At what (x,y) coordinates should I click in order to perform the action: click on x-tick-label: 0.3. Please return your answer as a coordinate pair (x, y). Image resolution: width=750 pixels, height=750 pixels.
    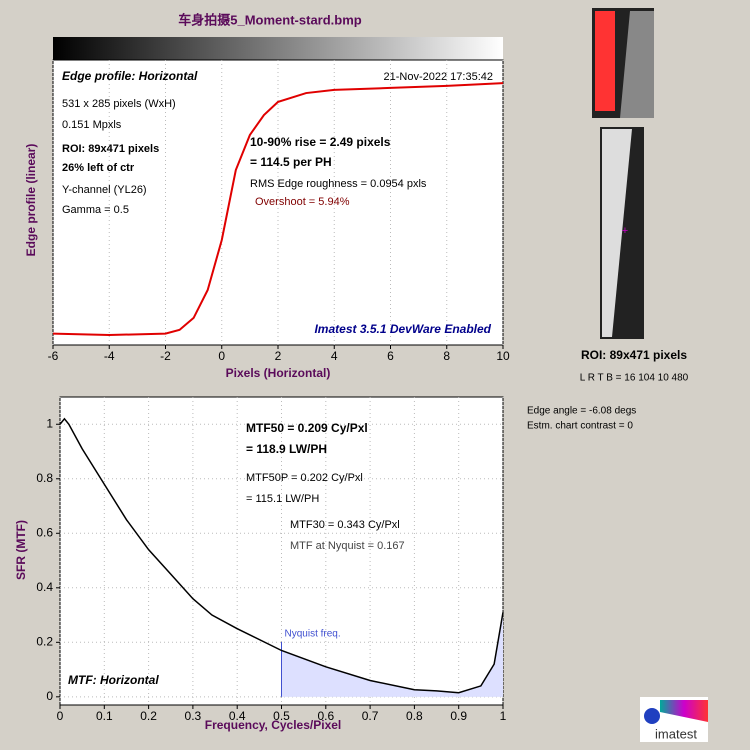
    Looking at the image, I should click on (193, 716).